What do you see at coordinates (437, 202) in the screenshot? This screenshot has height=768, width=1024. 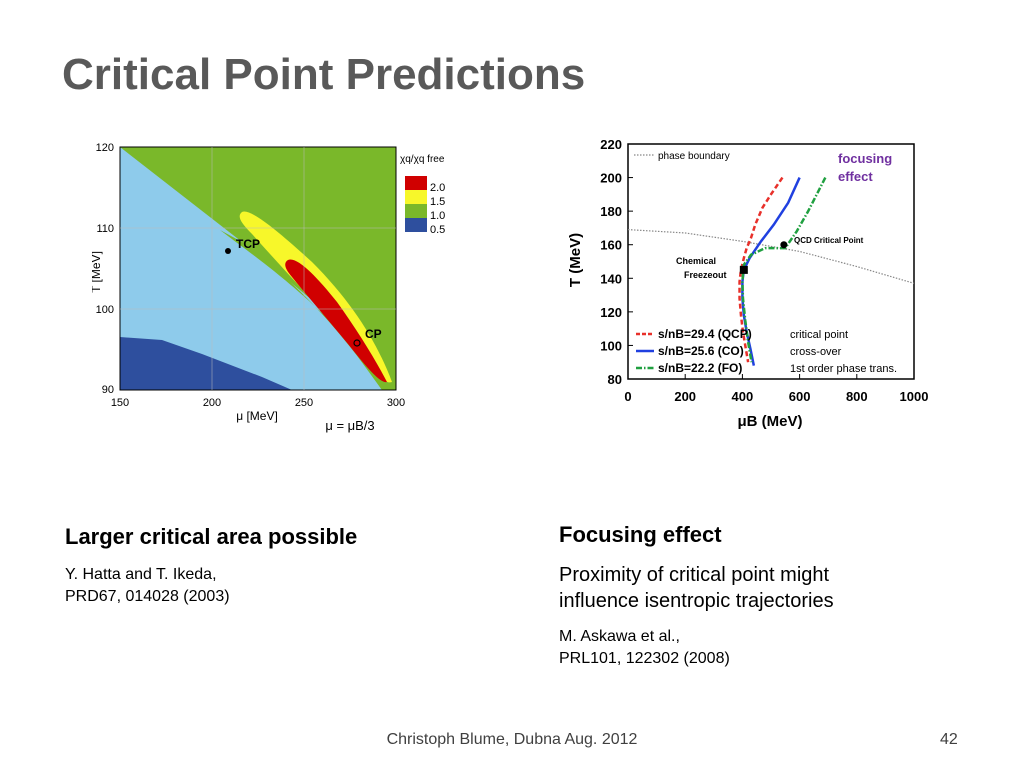 I see `legend-label-1-5: 1.5` at bounding box center [437, 202].